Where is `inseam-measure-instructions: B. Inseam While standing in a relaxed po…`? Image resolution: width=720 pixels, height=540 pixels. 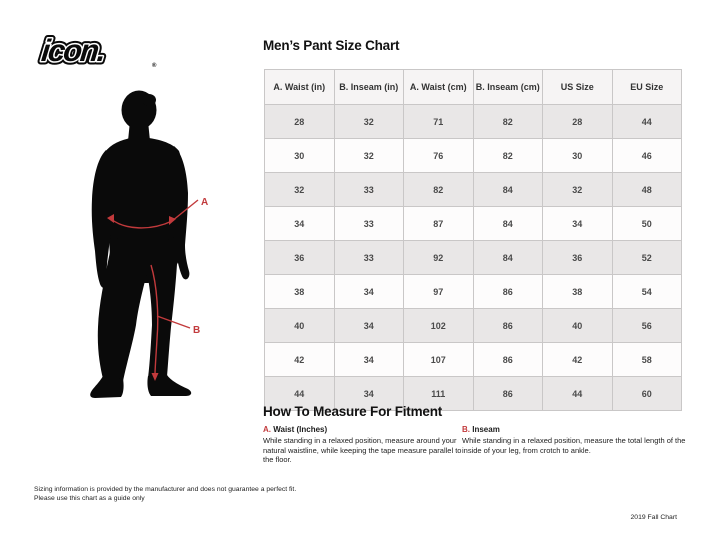 inseam-measure-instructions: B. Inseam While standing in a relaxed po… is located at coordinates (575, 440).